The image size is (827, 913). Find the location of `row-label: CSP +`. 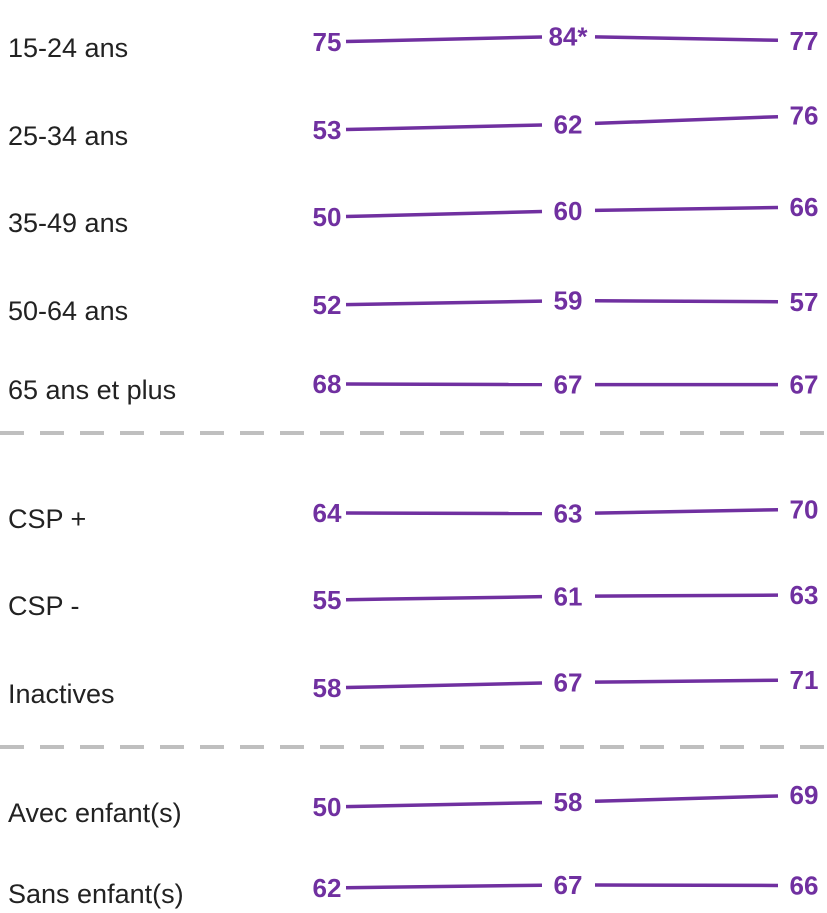

row-label: CSP + is located at coordinates (47, 519).